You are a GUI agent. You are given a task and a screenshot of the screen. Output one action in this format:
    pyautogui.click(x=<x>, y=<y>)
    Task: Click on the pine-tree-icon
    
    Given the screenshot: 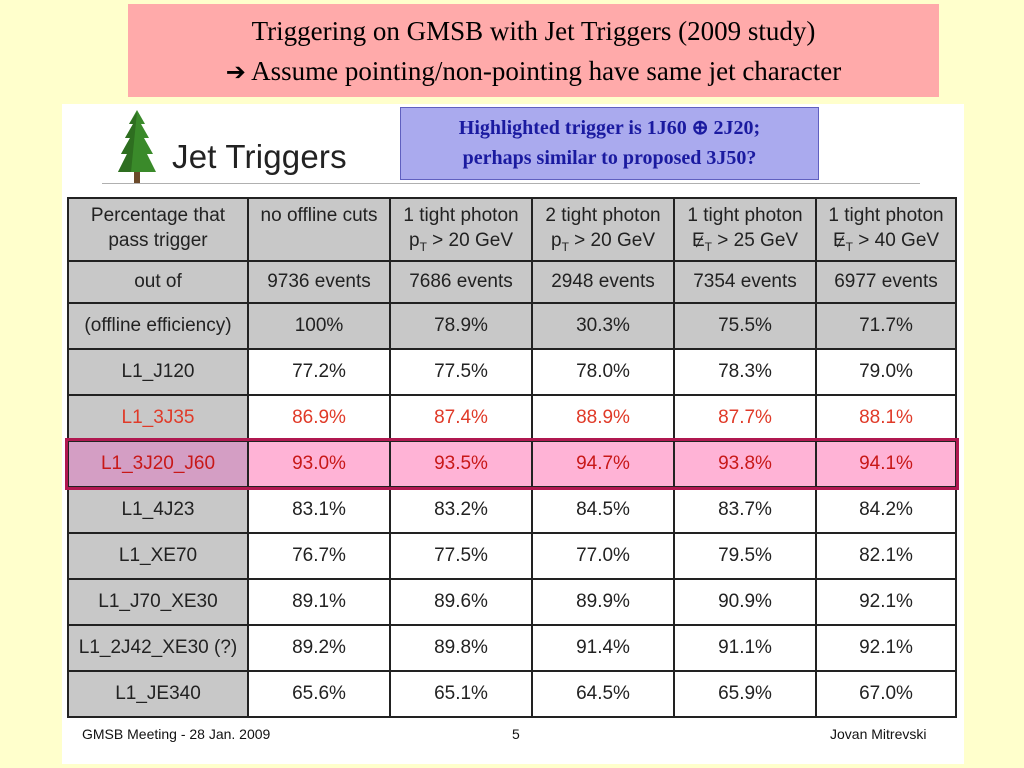 What is the action you would take?
    pyautogui.click(x=137, y=147)
    